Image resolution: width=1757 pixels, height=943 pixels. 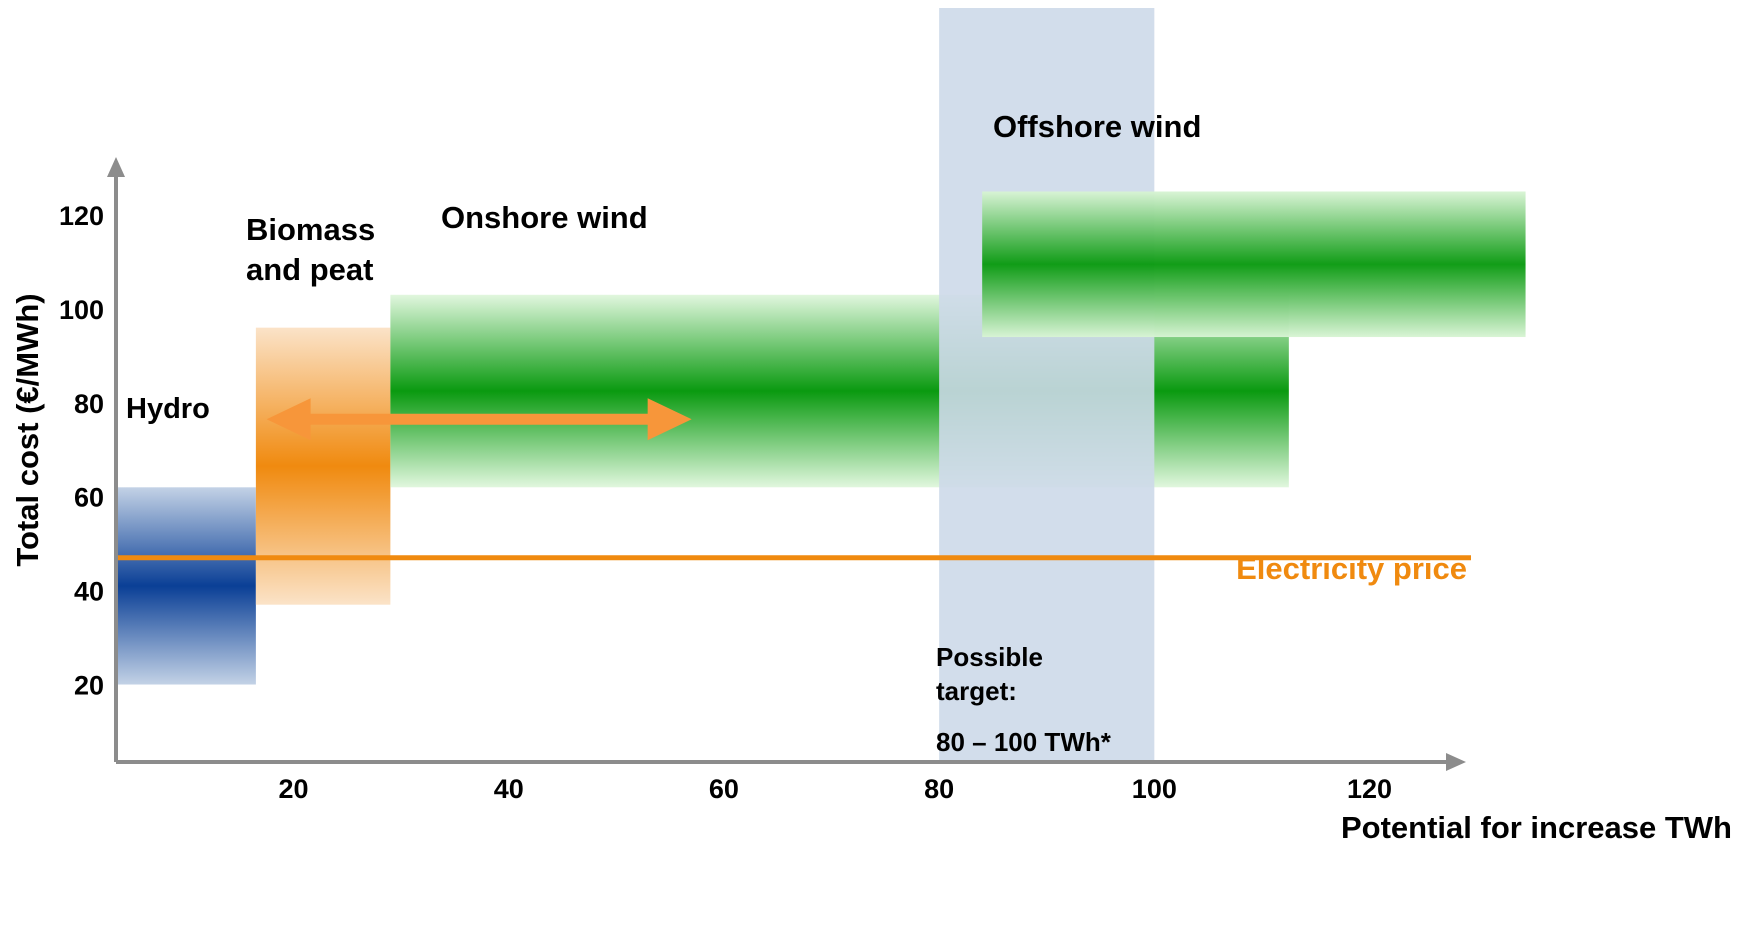 What do you see at coordinates (323, 466) in the screenshot?
I see `band-biomass` at bounding box center [323, 466].